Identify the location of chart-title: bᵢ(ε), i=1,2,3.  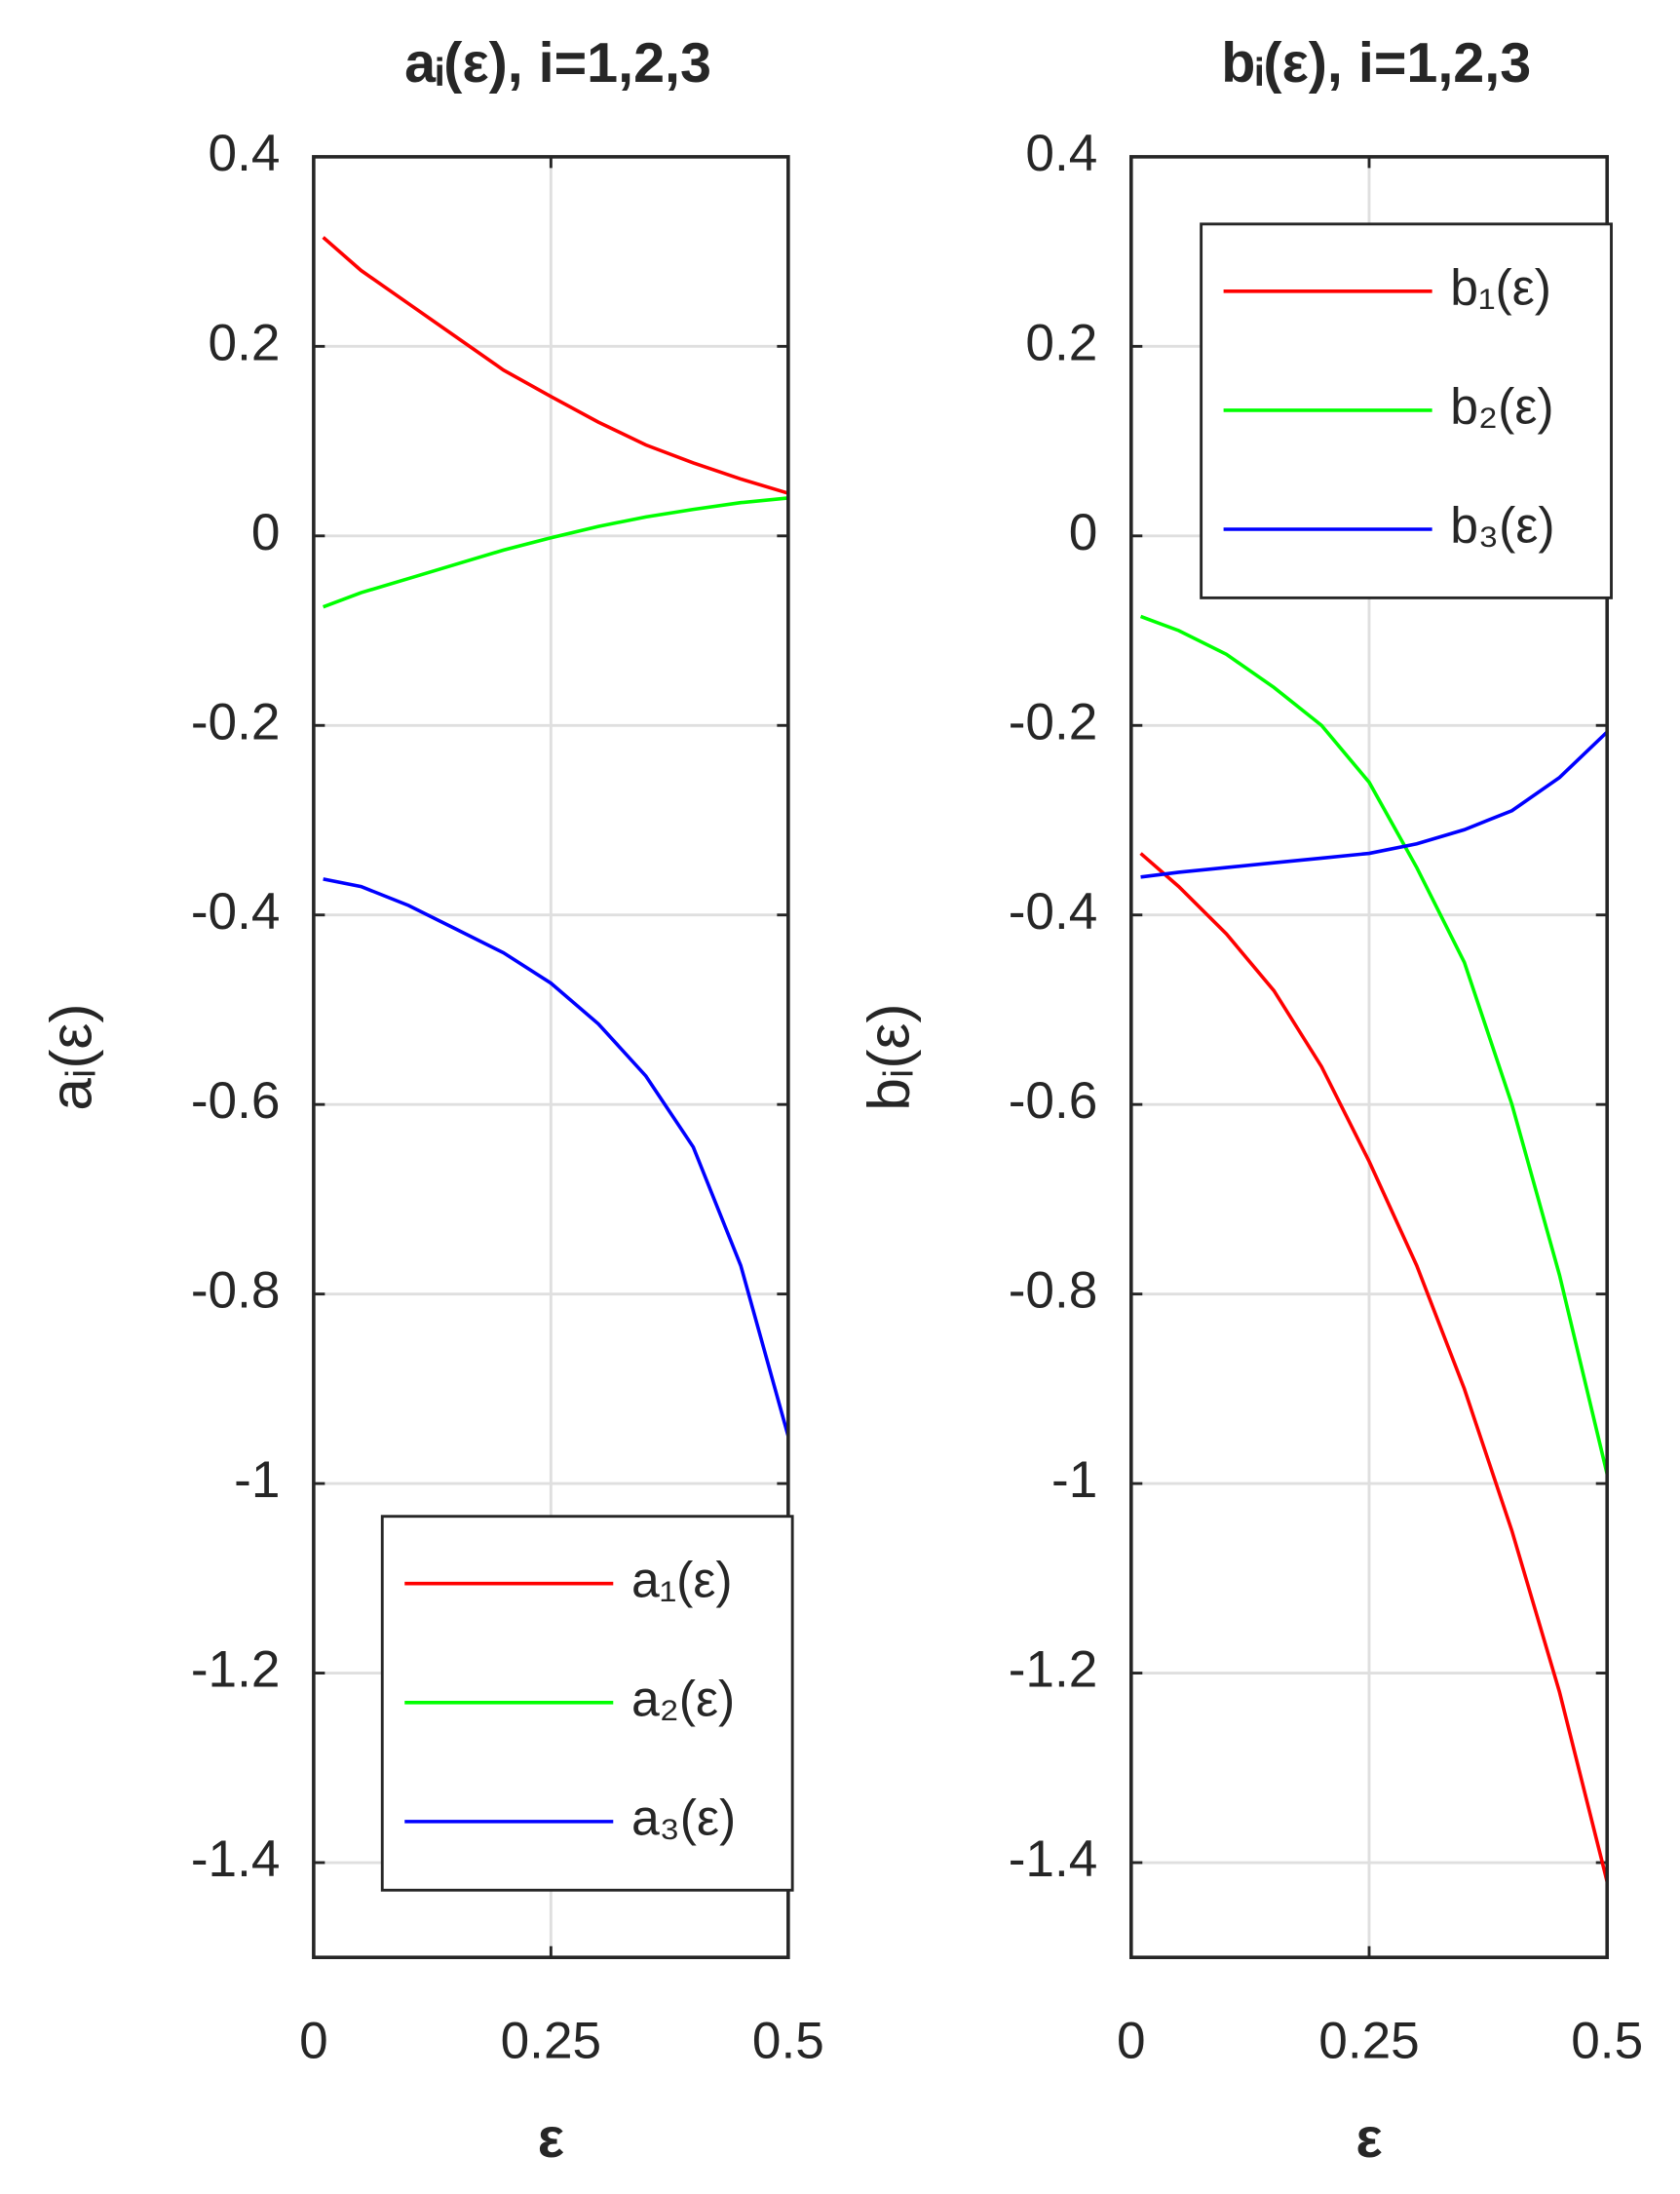
(1376, 63).